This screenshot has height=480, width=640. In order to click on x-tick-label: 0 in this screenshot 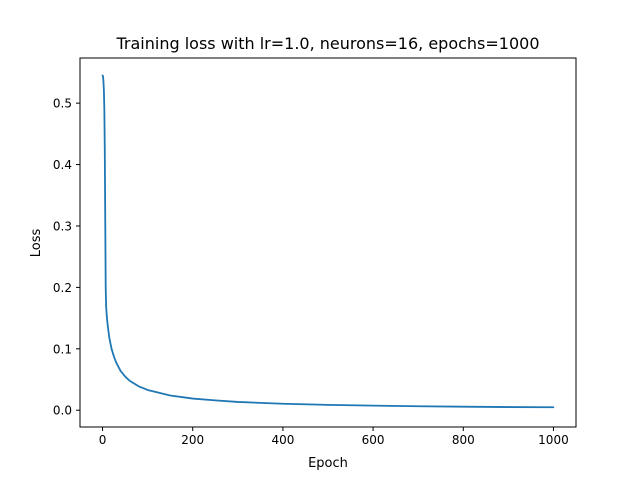, I will do `click(103, 440)`.